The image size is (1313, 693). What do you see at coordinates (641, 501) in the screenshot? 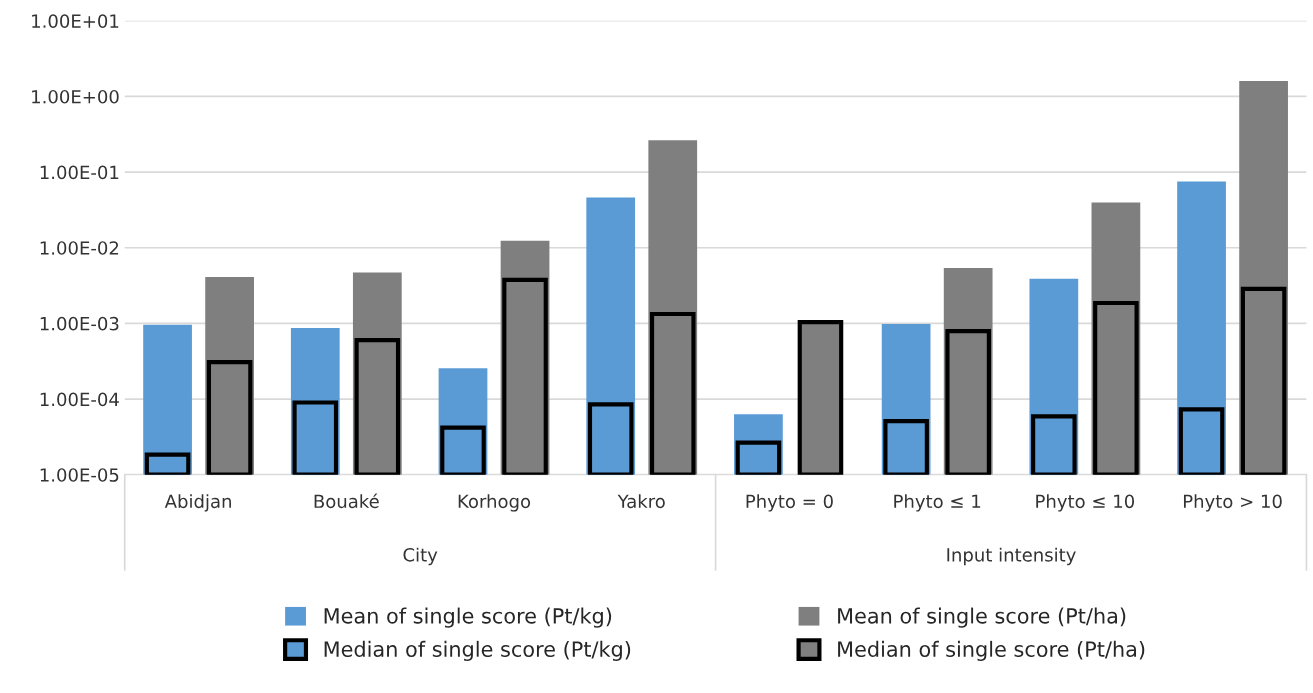
I see `x-tick-label: Yakro` at bounding box center [641, 501].